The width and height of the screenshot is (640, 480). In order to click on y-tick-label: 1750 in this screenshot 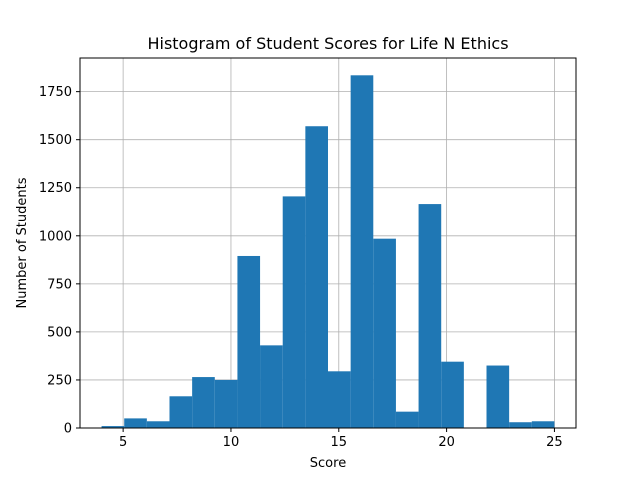, I will do `click(55, 92)`.